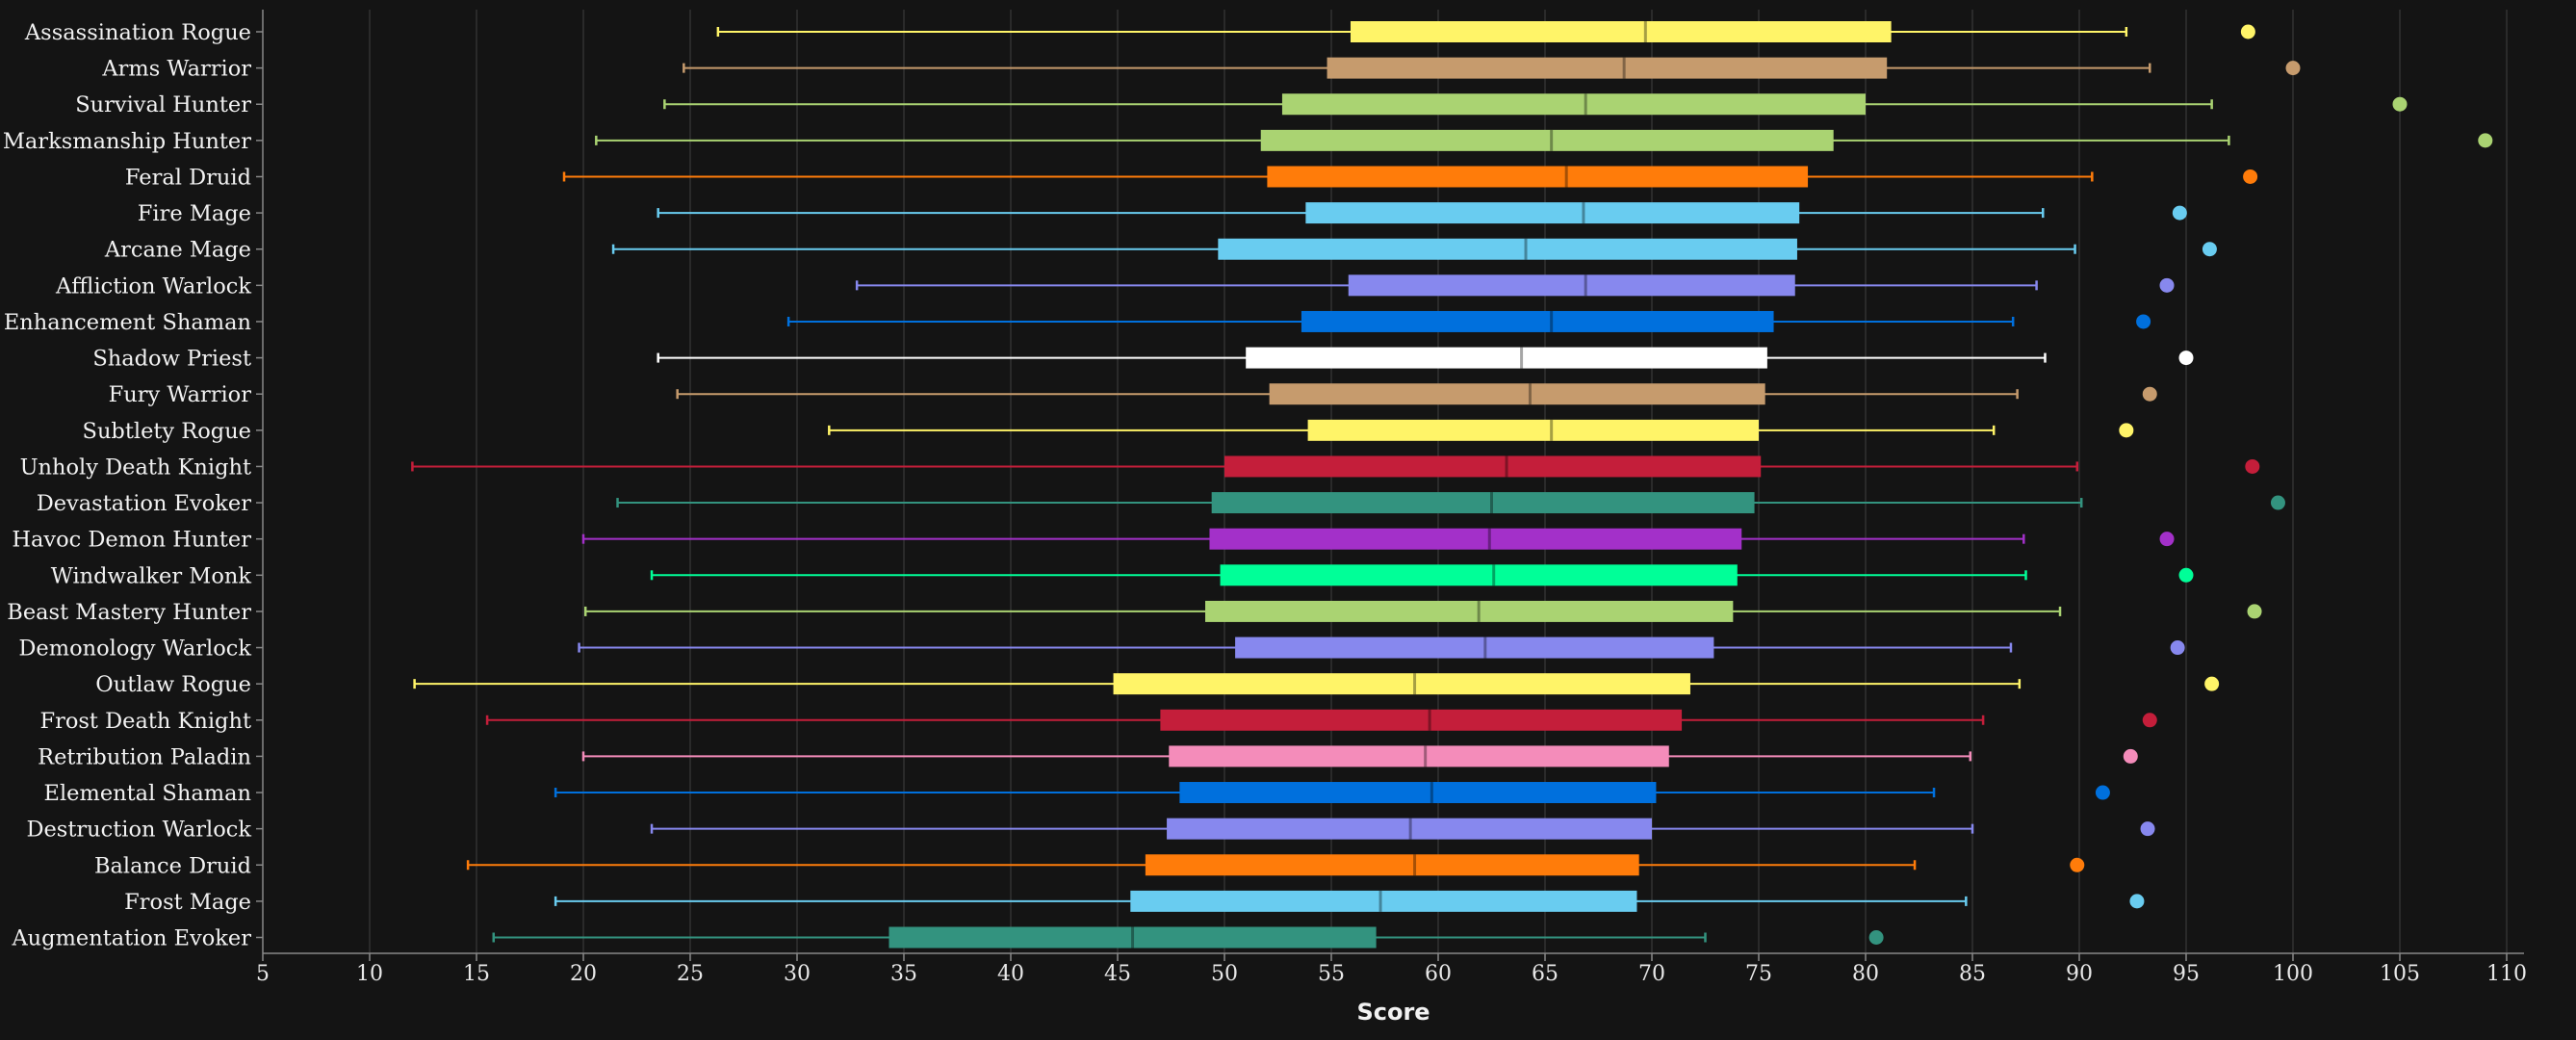 The image size is (2576, 1040). What do you see at coordinates (1011, 974) in the screenshot?
I see `x-tick-label: 40` at bounding box center [1011, 974].